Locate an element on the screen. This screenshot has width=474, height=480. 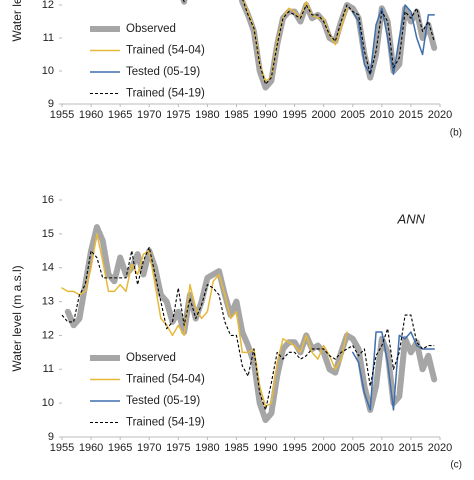
y-tick-label: 14 is located at coordinates (48, 268).